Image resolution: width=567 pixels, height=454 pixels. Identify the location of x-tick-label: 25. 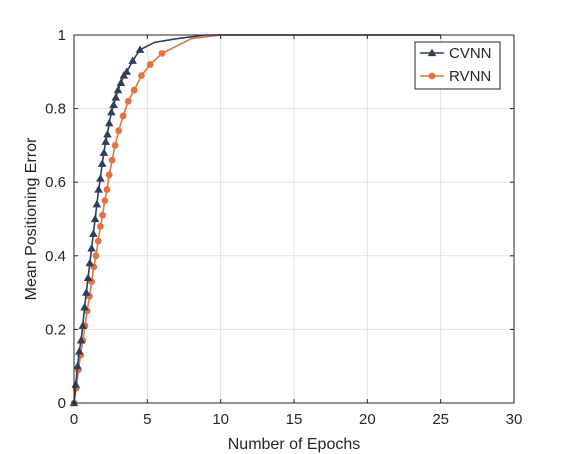
(440, 419).